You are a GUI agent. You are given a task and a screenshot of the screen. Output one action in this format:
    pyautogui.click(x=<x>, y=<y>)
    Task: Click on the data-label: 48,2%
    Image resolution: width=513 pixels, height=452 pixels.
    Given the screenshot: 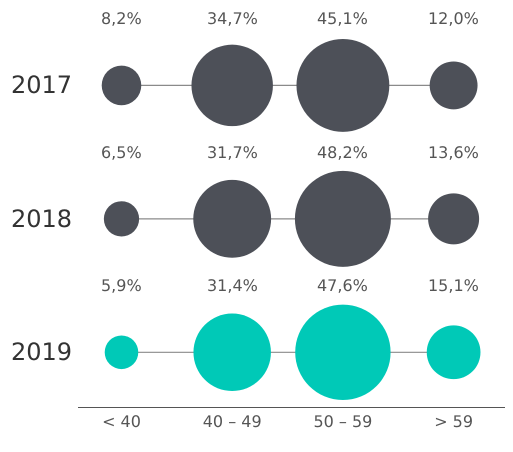 What is the action you would take?
    pyautogui.click(x=342, y=152)
    